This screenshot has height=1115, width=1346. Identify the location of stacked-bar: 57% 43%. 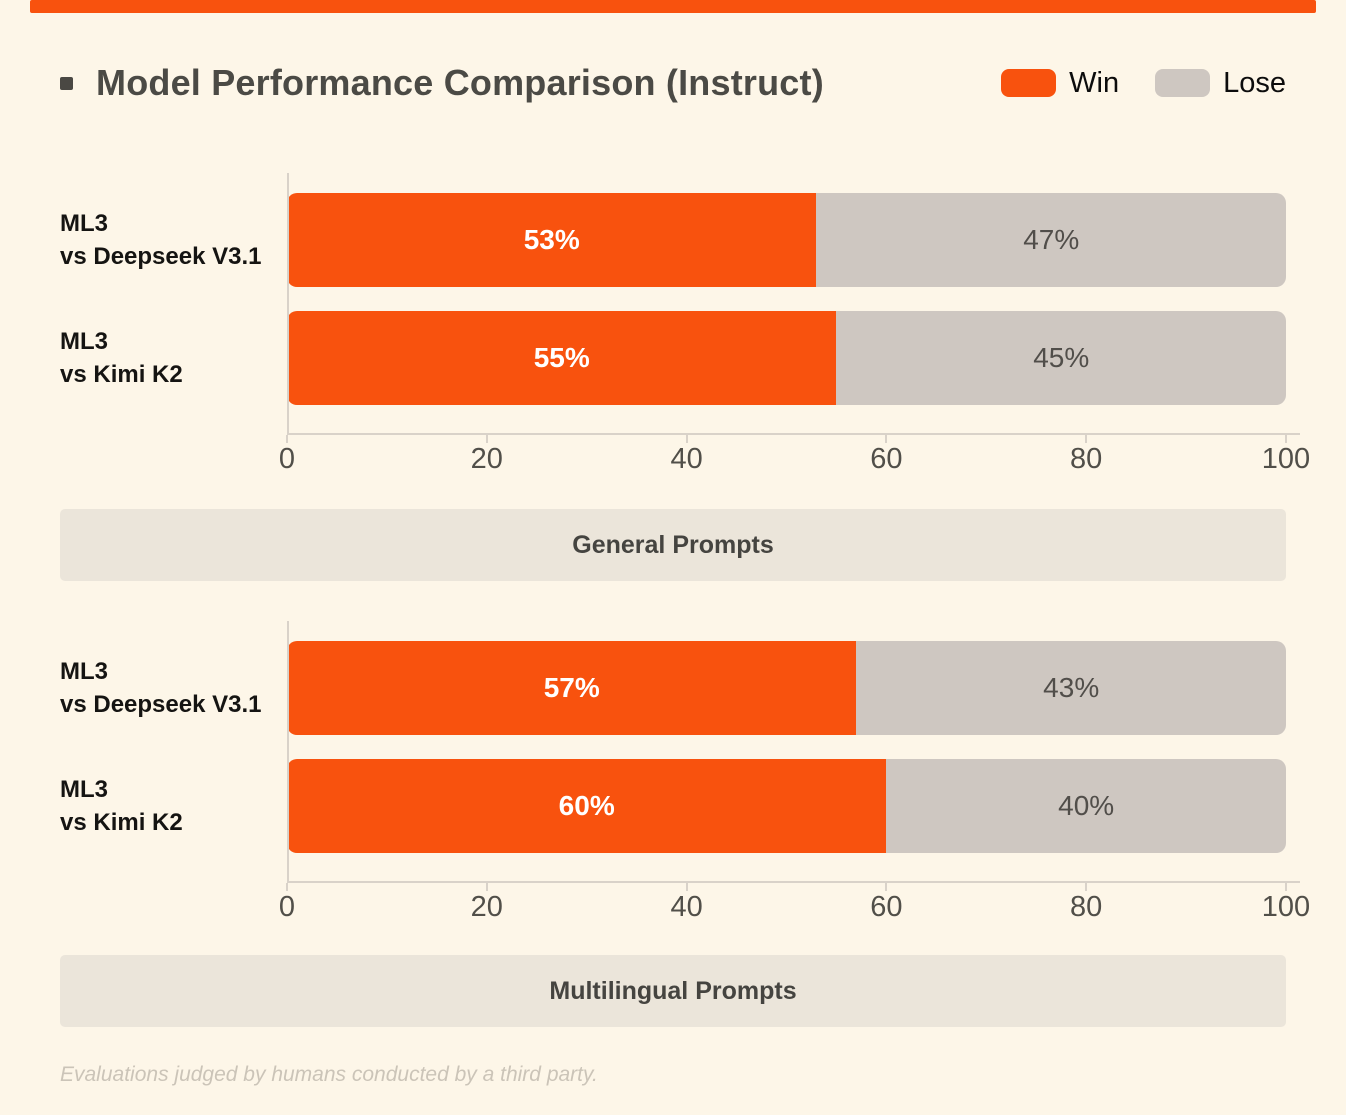
(786, 688).